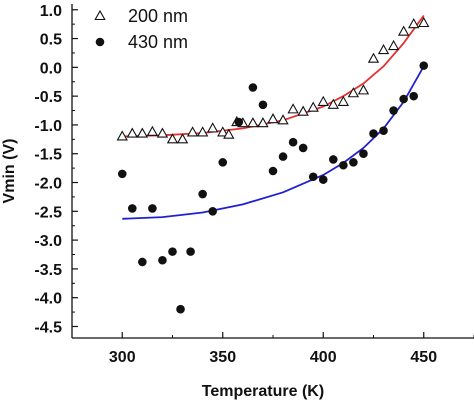 The image size is (474, 401). Describe the element at coordinates (122, 357) in the screenshot. I see `x-tick-label: 300` at that location.